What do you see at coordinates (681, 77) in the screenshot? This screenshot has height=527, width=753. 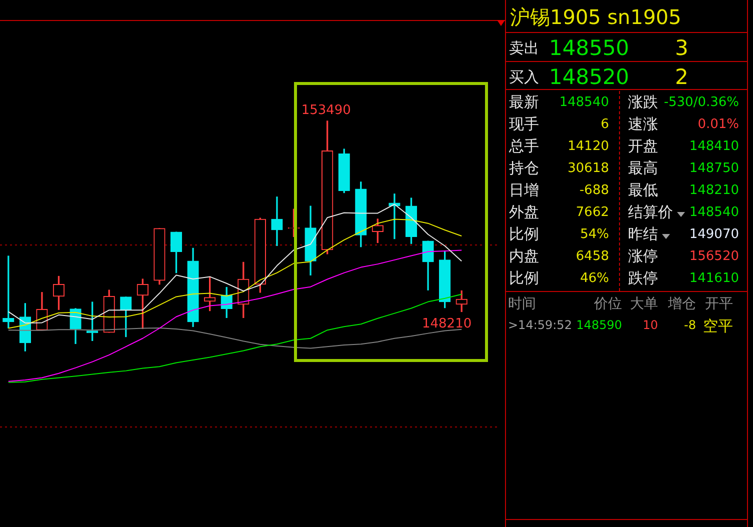 I see `text: 2` at bounding box center [681, 77].